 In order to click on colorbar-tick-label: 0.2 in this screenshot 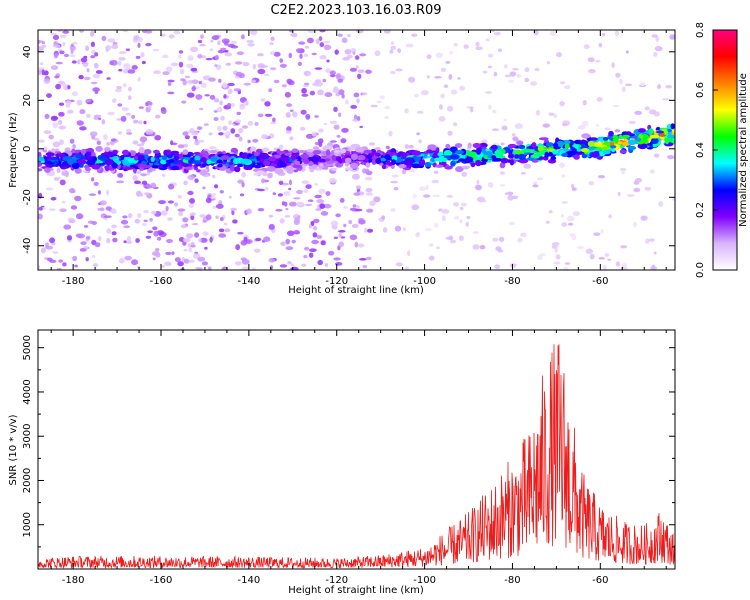, I will do `click(700, 210)`.